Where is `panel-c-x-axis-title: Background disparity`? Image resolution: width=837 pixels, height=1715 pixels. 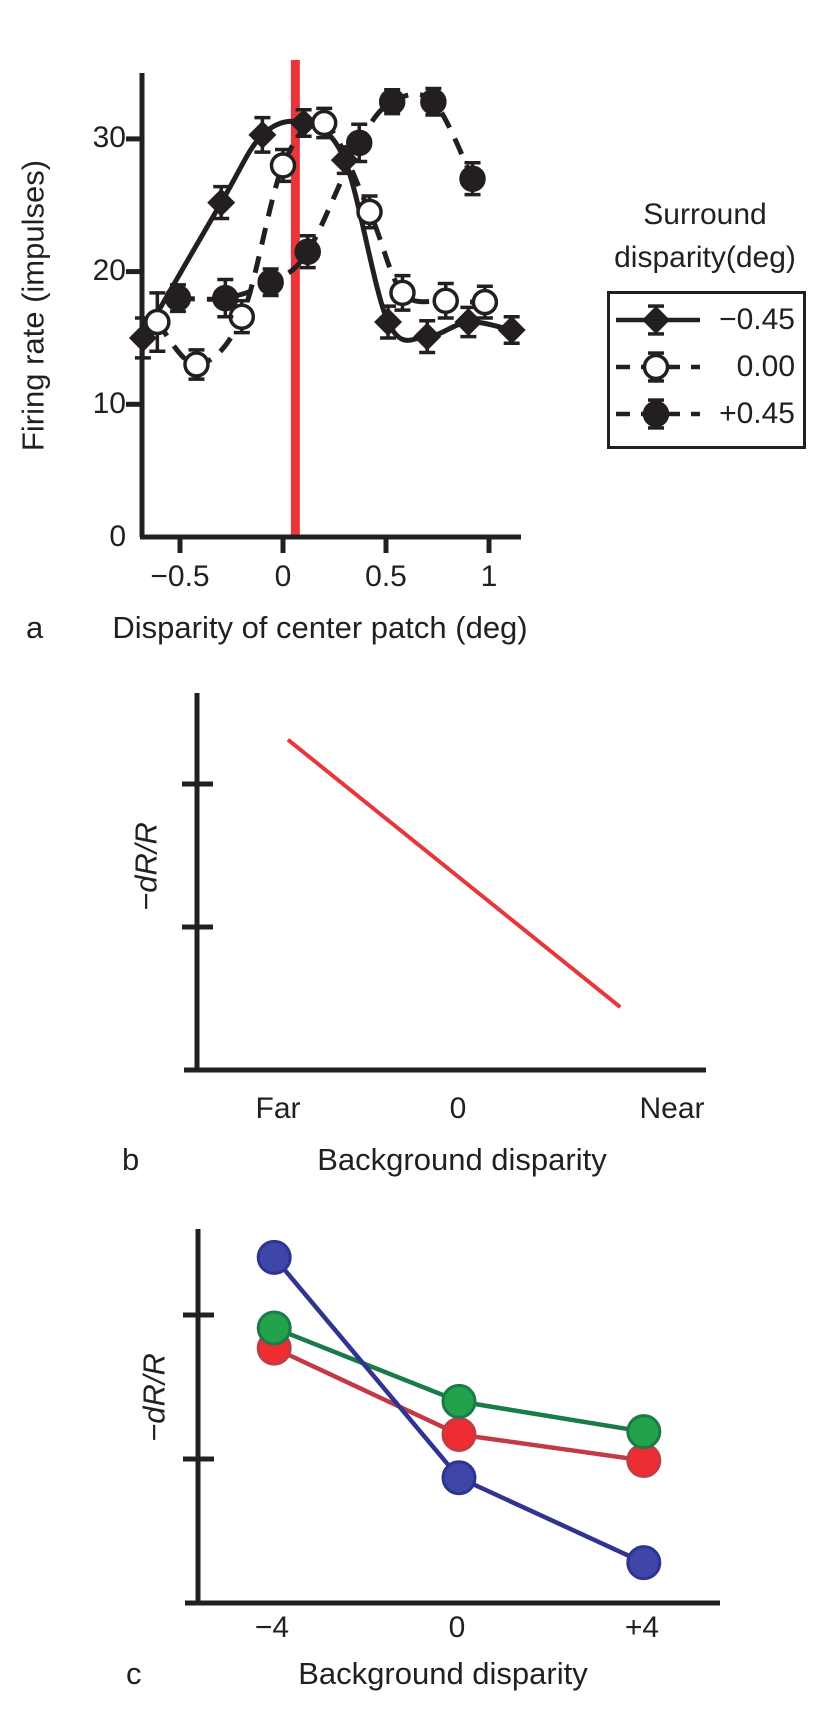
panel-c-x-axis-title: Background disparity is located at coordinates (443, 1673).